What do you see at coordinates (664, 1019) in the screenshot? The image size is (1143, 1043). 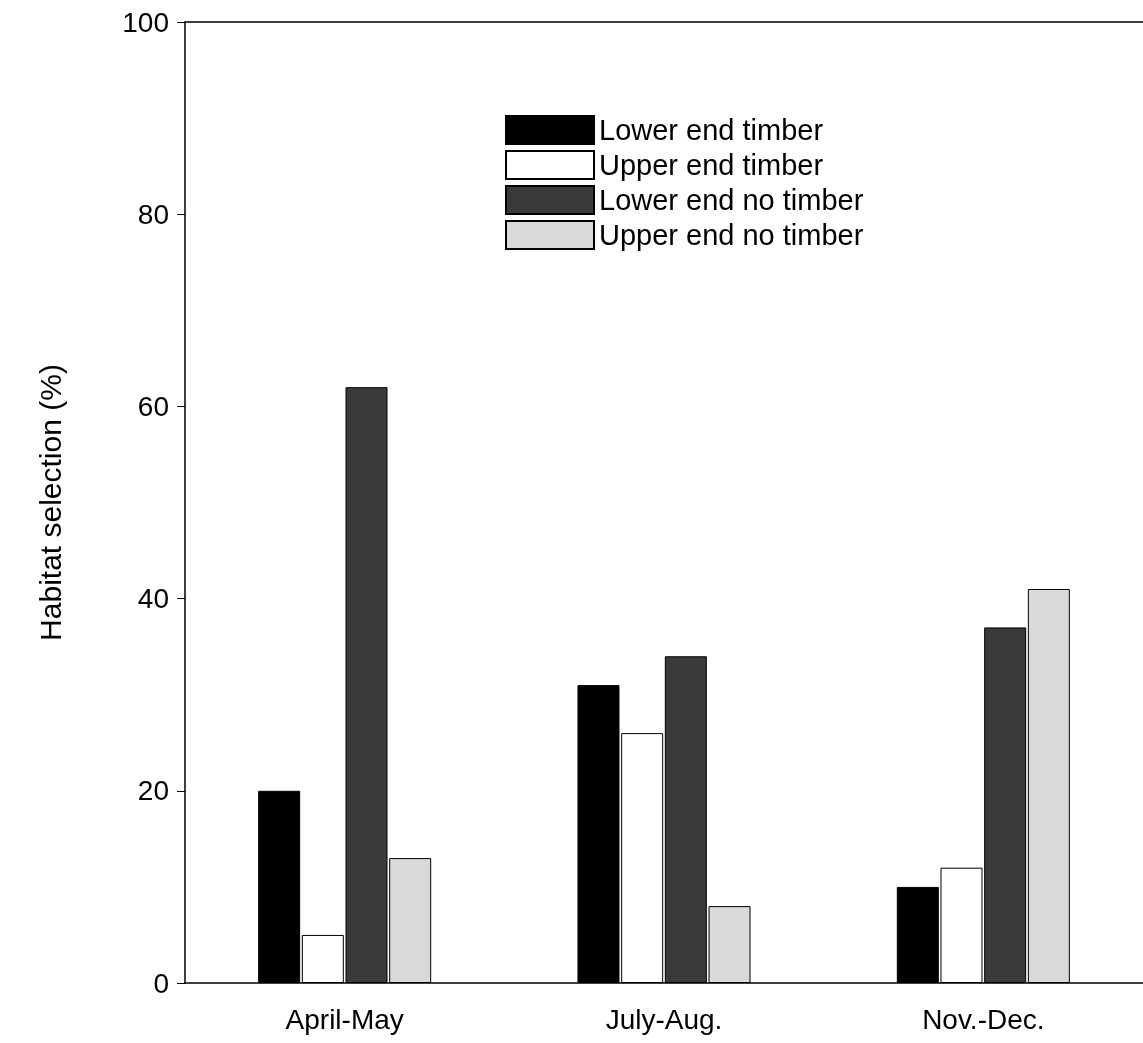 I see `x-tick-label: July-Aug.` at bounding box center [664, 1019].